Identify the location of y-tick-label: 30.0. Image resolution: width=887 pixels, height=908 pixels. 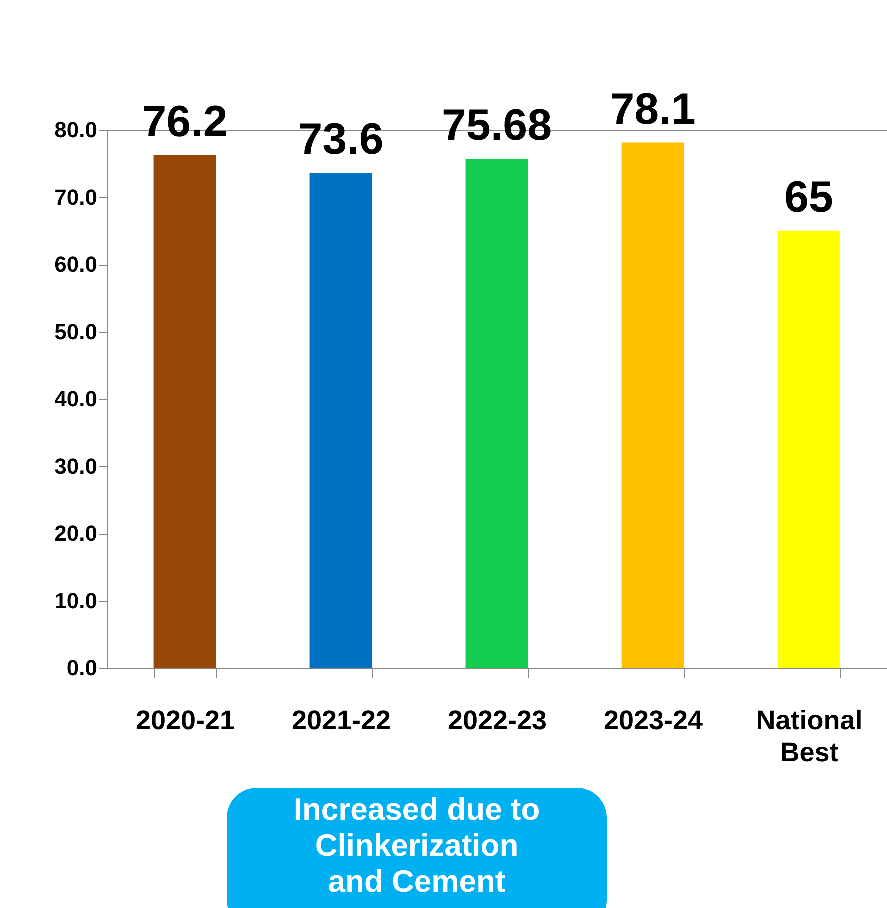
(76, 466).